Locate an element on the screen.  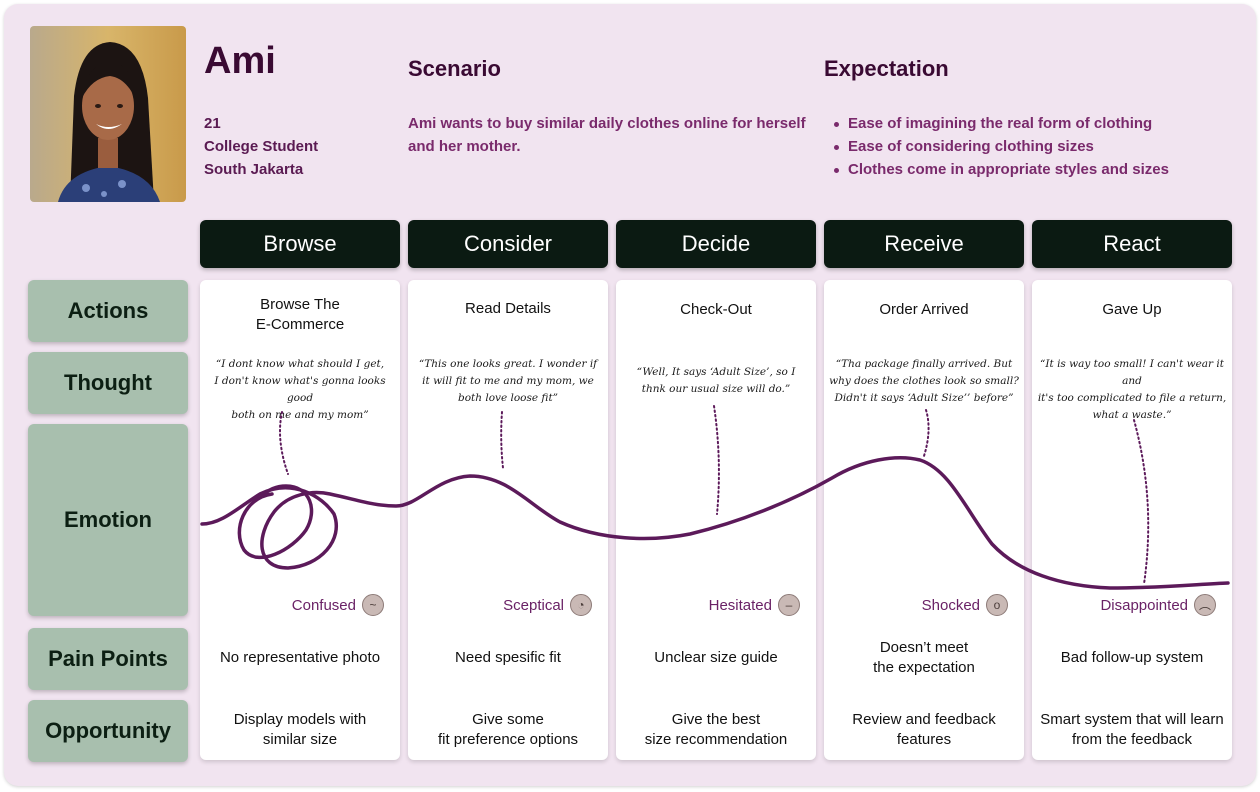
row-label-actions: Actions is located at coordinates (108, 311).